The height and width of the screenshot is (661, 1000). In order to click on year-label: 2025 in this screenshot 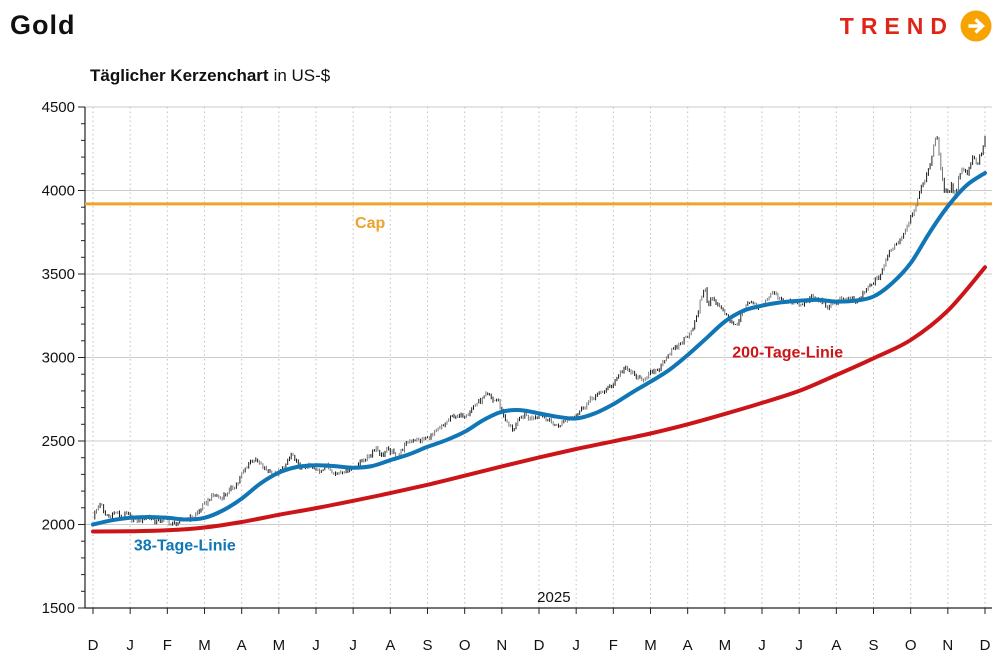, I will do `click(553, 597)`.